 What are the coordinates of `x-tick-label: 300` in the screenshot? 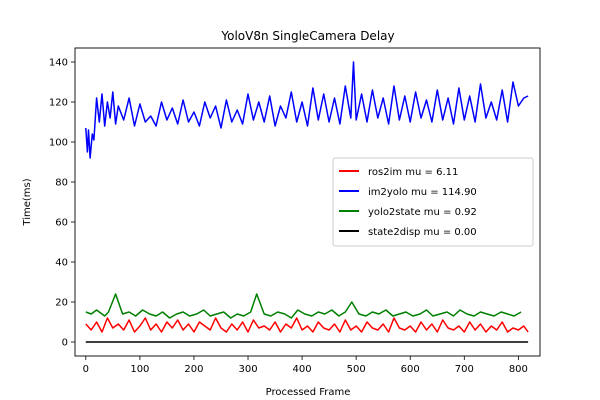 It's located at (247, 369).